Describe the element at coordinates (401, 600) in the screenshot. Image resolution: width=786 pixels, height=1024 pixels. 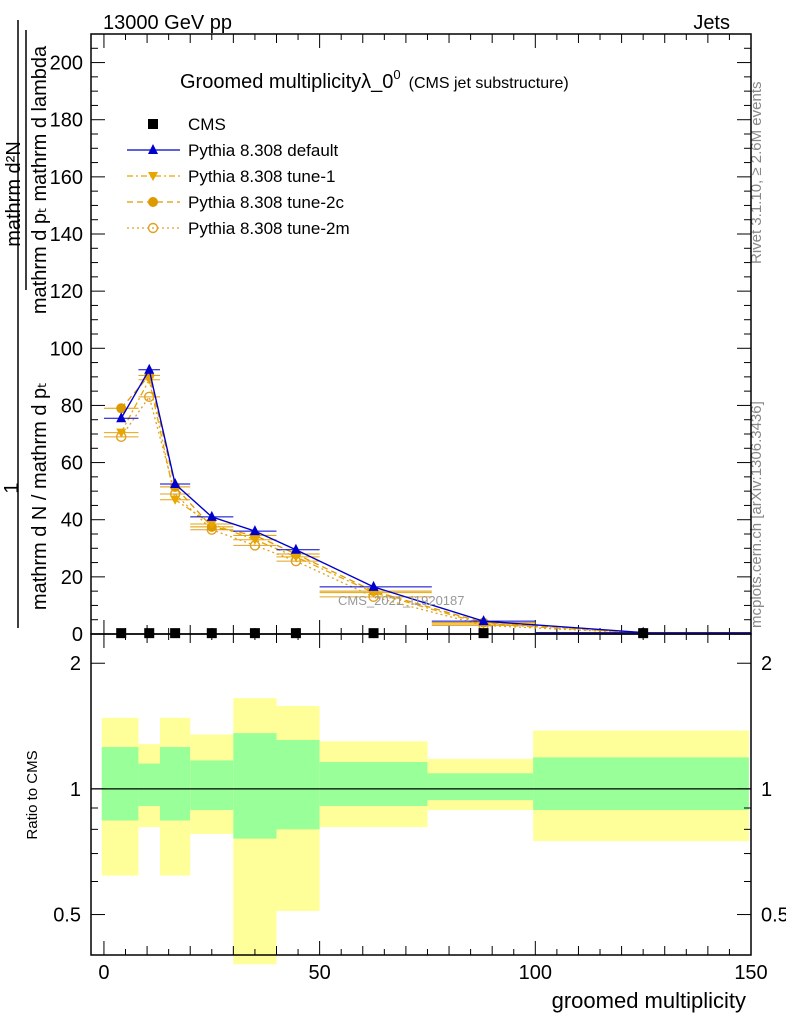
I see `analysis-watermark: CMS_2021_I1920187` at that location.